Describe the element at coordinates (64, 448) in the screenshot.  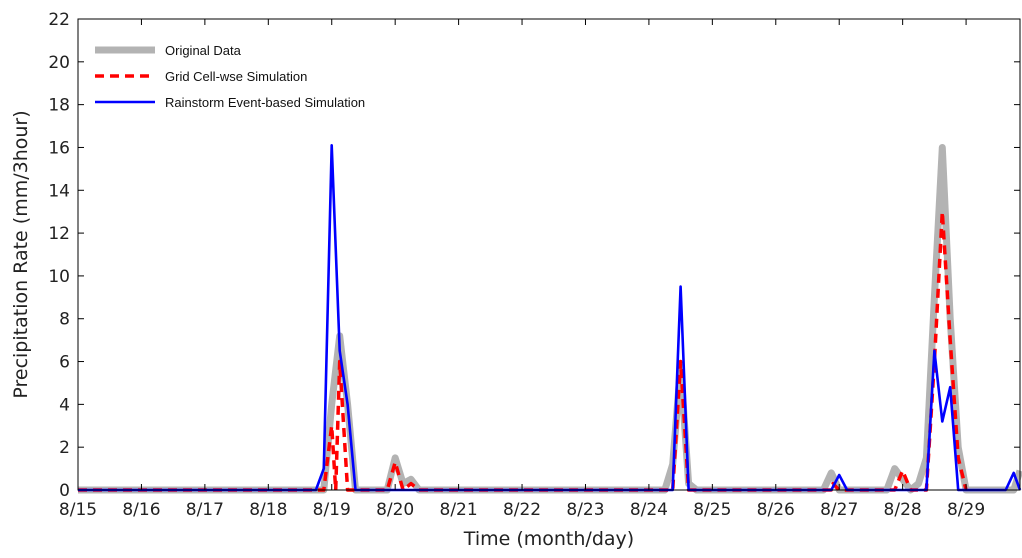
I see `y-tick-label: 2` at that location.